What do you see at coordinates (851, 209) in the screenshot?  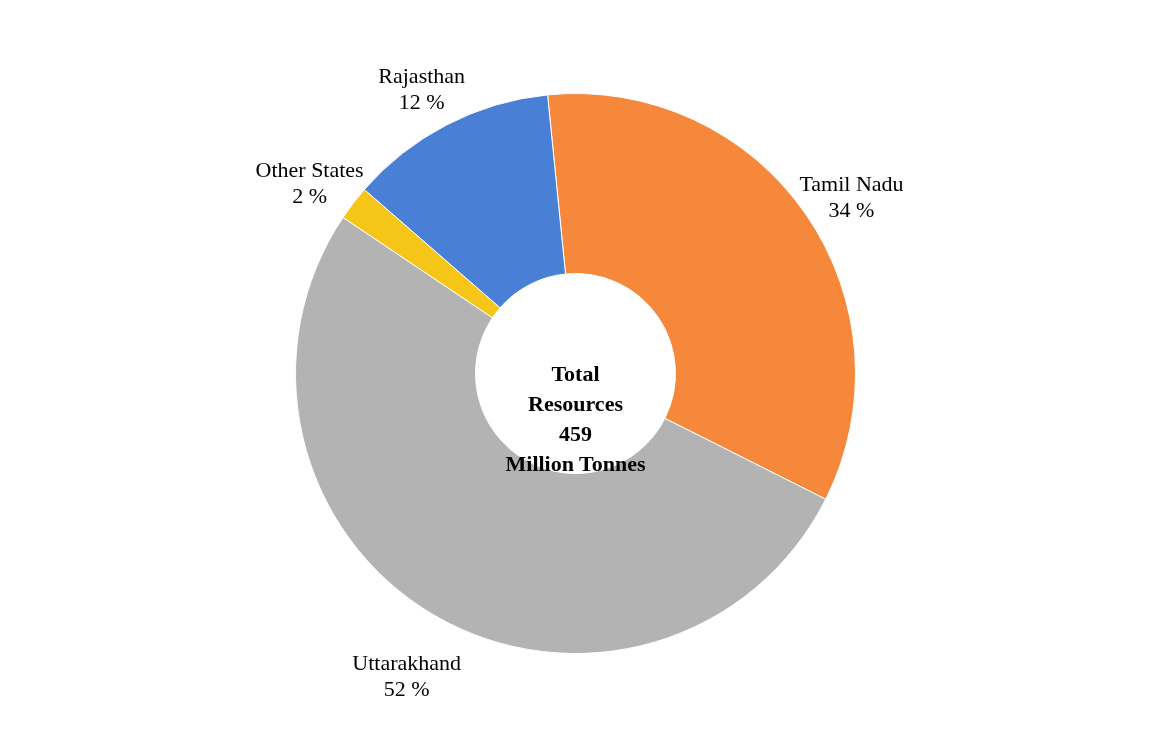 I see `data-label: 34 %` at bounding box center [851, 209].